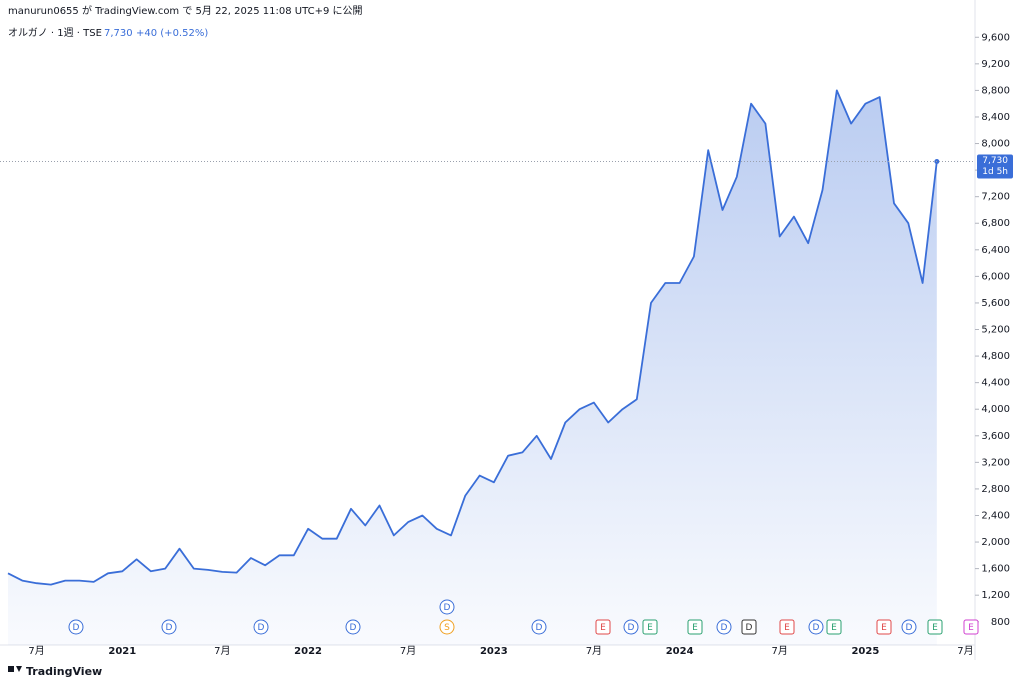  I want to click on y-tick-label: 2,000, so click(995, 542).